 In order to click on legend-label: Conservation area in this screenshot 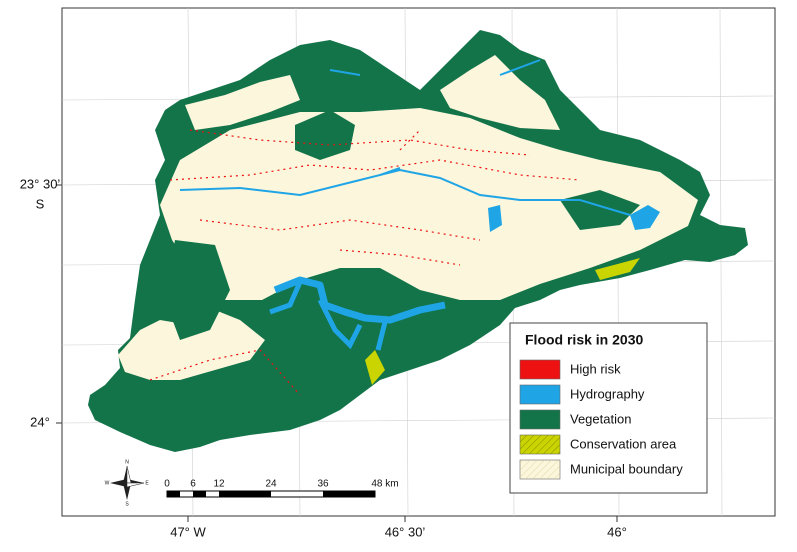, I will do `click(623, 443)`.